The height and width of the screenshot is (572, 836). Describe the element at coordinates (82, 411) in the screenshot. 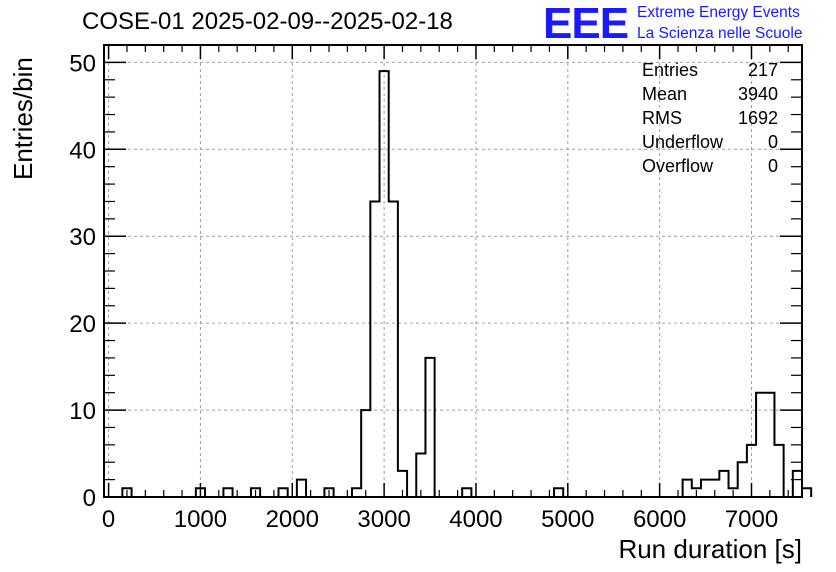

I see `y-tick-label: 10` at that location.